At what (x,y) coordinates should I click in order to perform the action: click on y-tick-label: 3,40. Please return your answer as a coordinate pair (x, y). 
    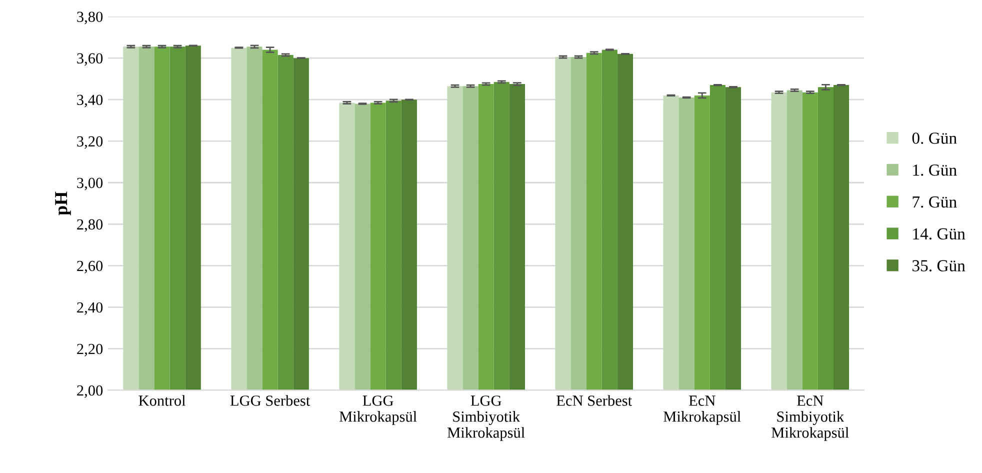
    Looking at the image, I should click on (90, 101).